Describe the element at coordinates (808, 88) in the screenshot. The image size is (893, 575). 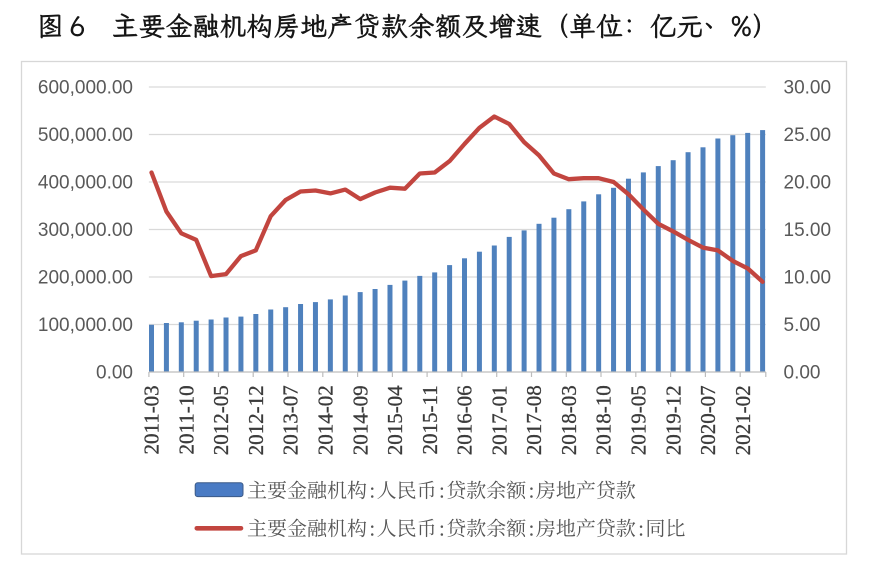
I see `svg-text: 30.00` at that location.